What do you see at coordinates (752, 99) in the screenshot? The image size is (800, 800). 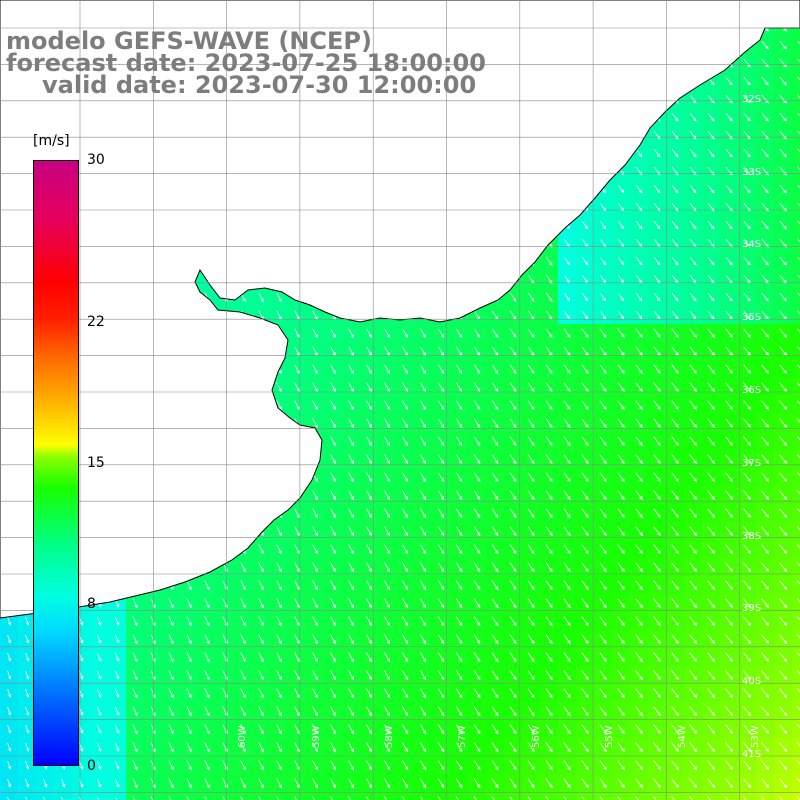 I see `latitude-label: 32S` at bounding box center [752, 99].